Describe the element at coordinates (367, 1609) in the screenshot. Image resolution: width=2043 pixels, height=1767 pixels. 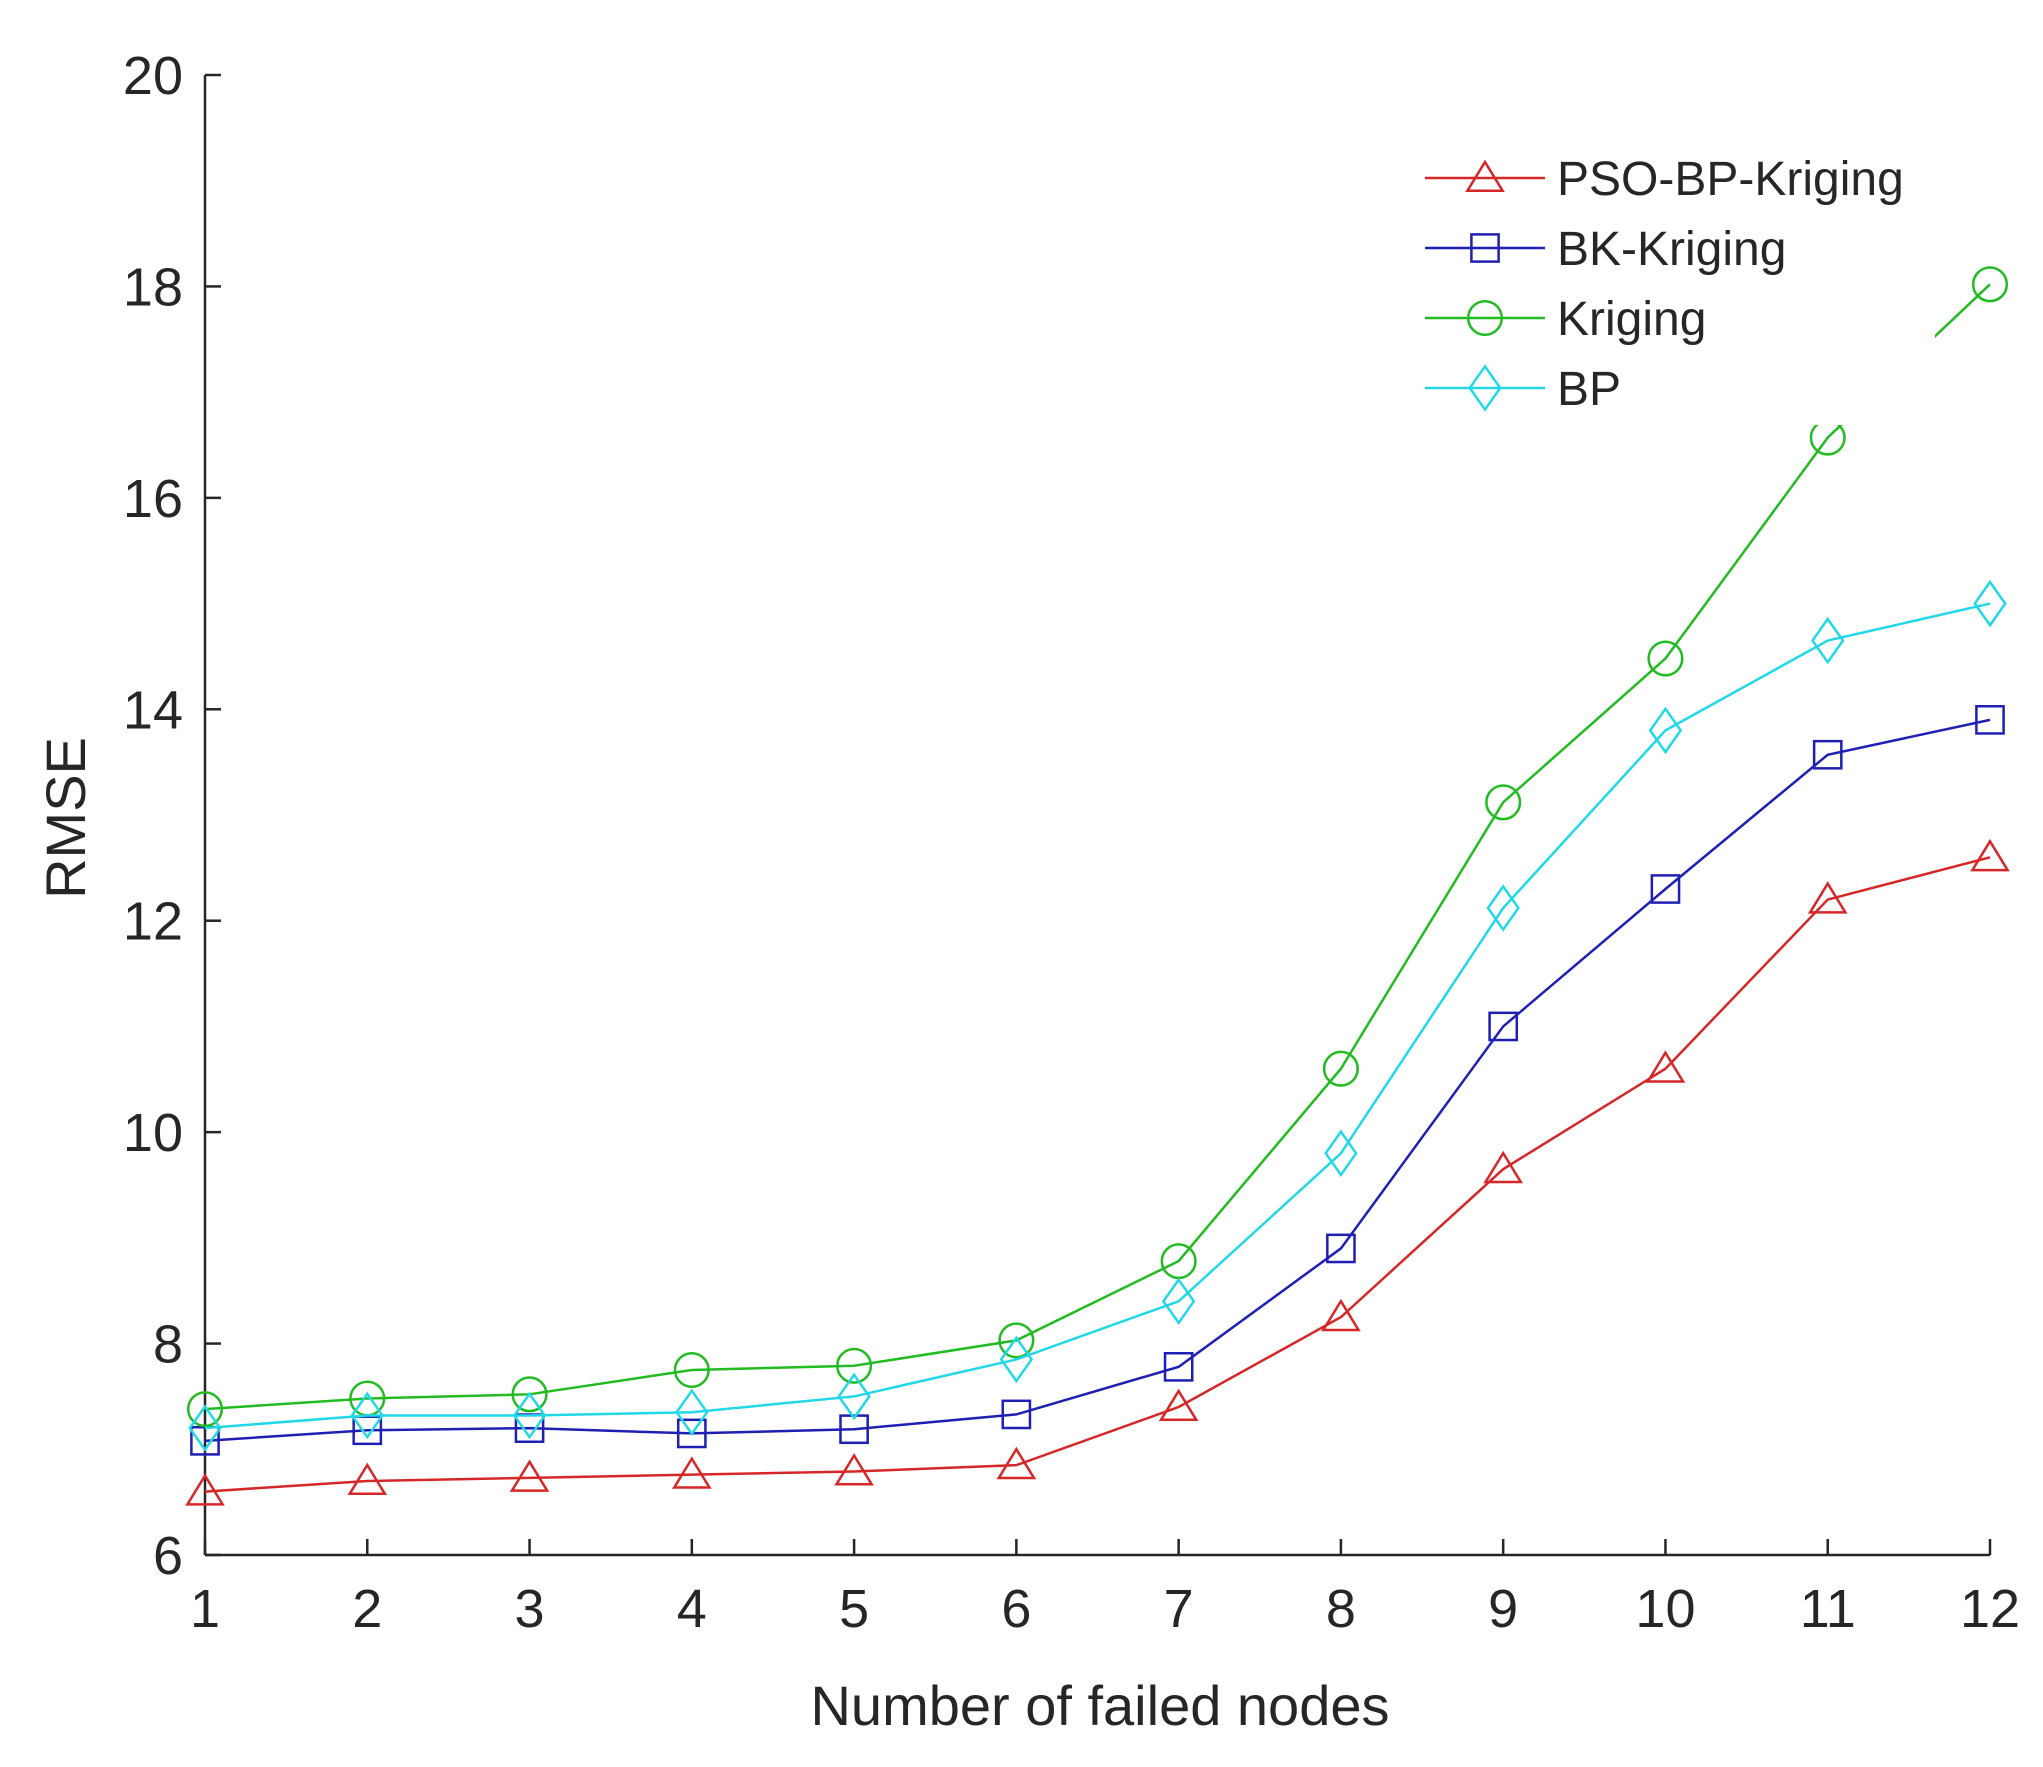
I see `x-tick-label: 2` at that location.